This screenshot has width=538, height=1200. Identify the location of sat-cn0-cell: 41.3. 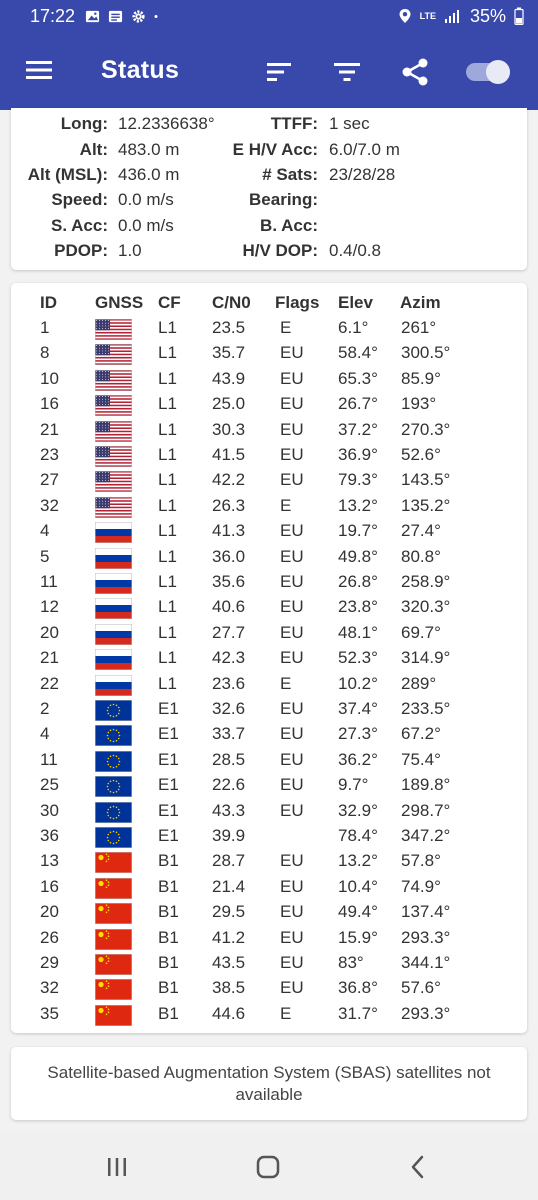
(229, 531).